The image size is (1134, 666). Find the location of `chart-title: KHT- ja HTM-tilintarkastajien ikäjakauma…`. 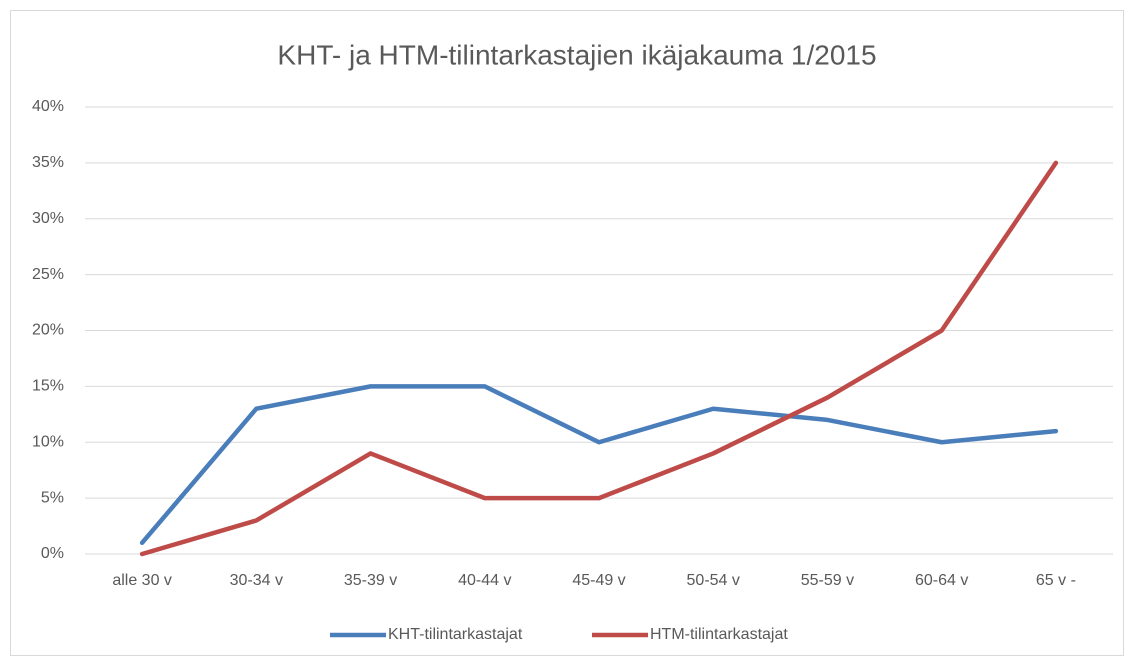

chart-title: KHT- ja HTM-tilintarkastajien ikäjakauma… is located at coordinates (576, 54).